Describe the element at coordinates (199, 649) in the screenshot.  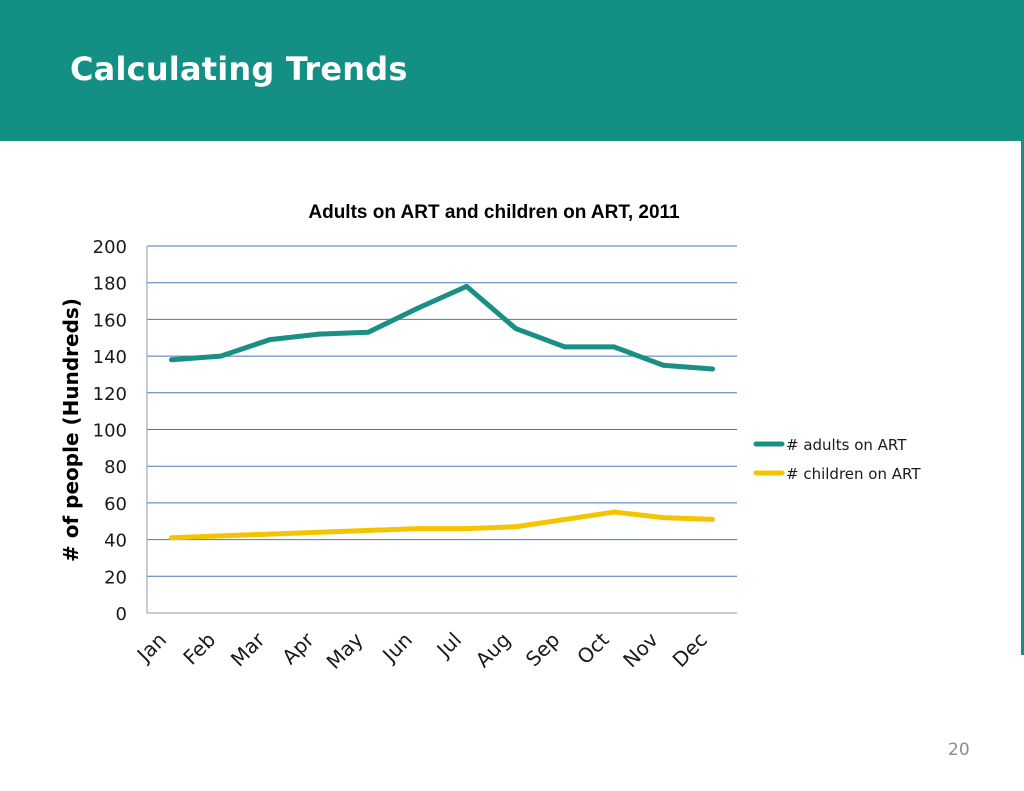
I see `x-tick-label: Feb` at that location.